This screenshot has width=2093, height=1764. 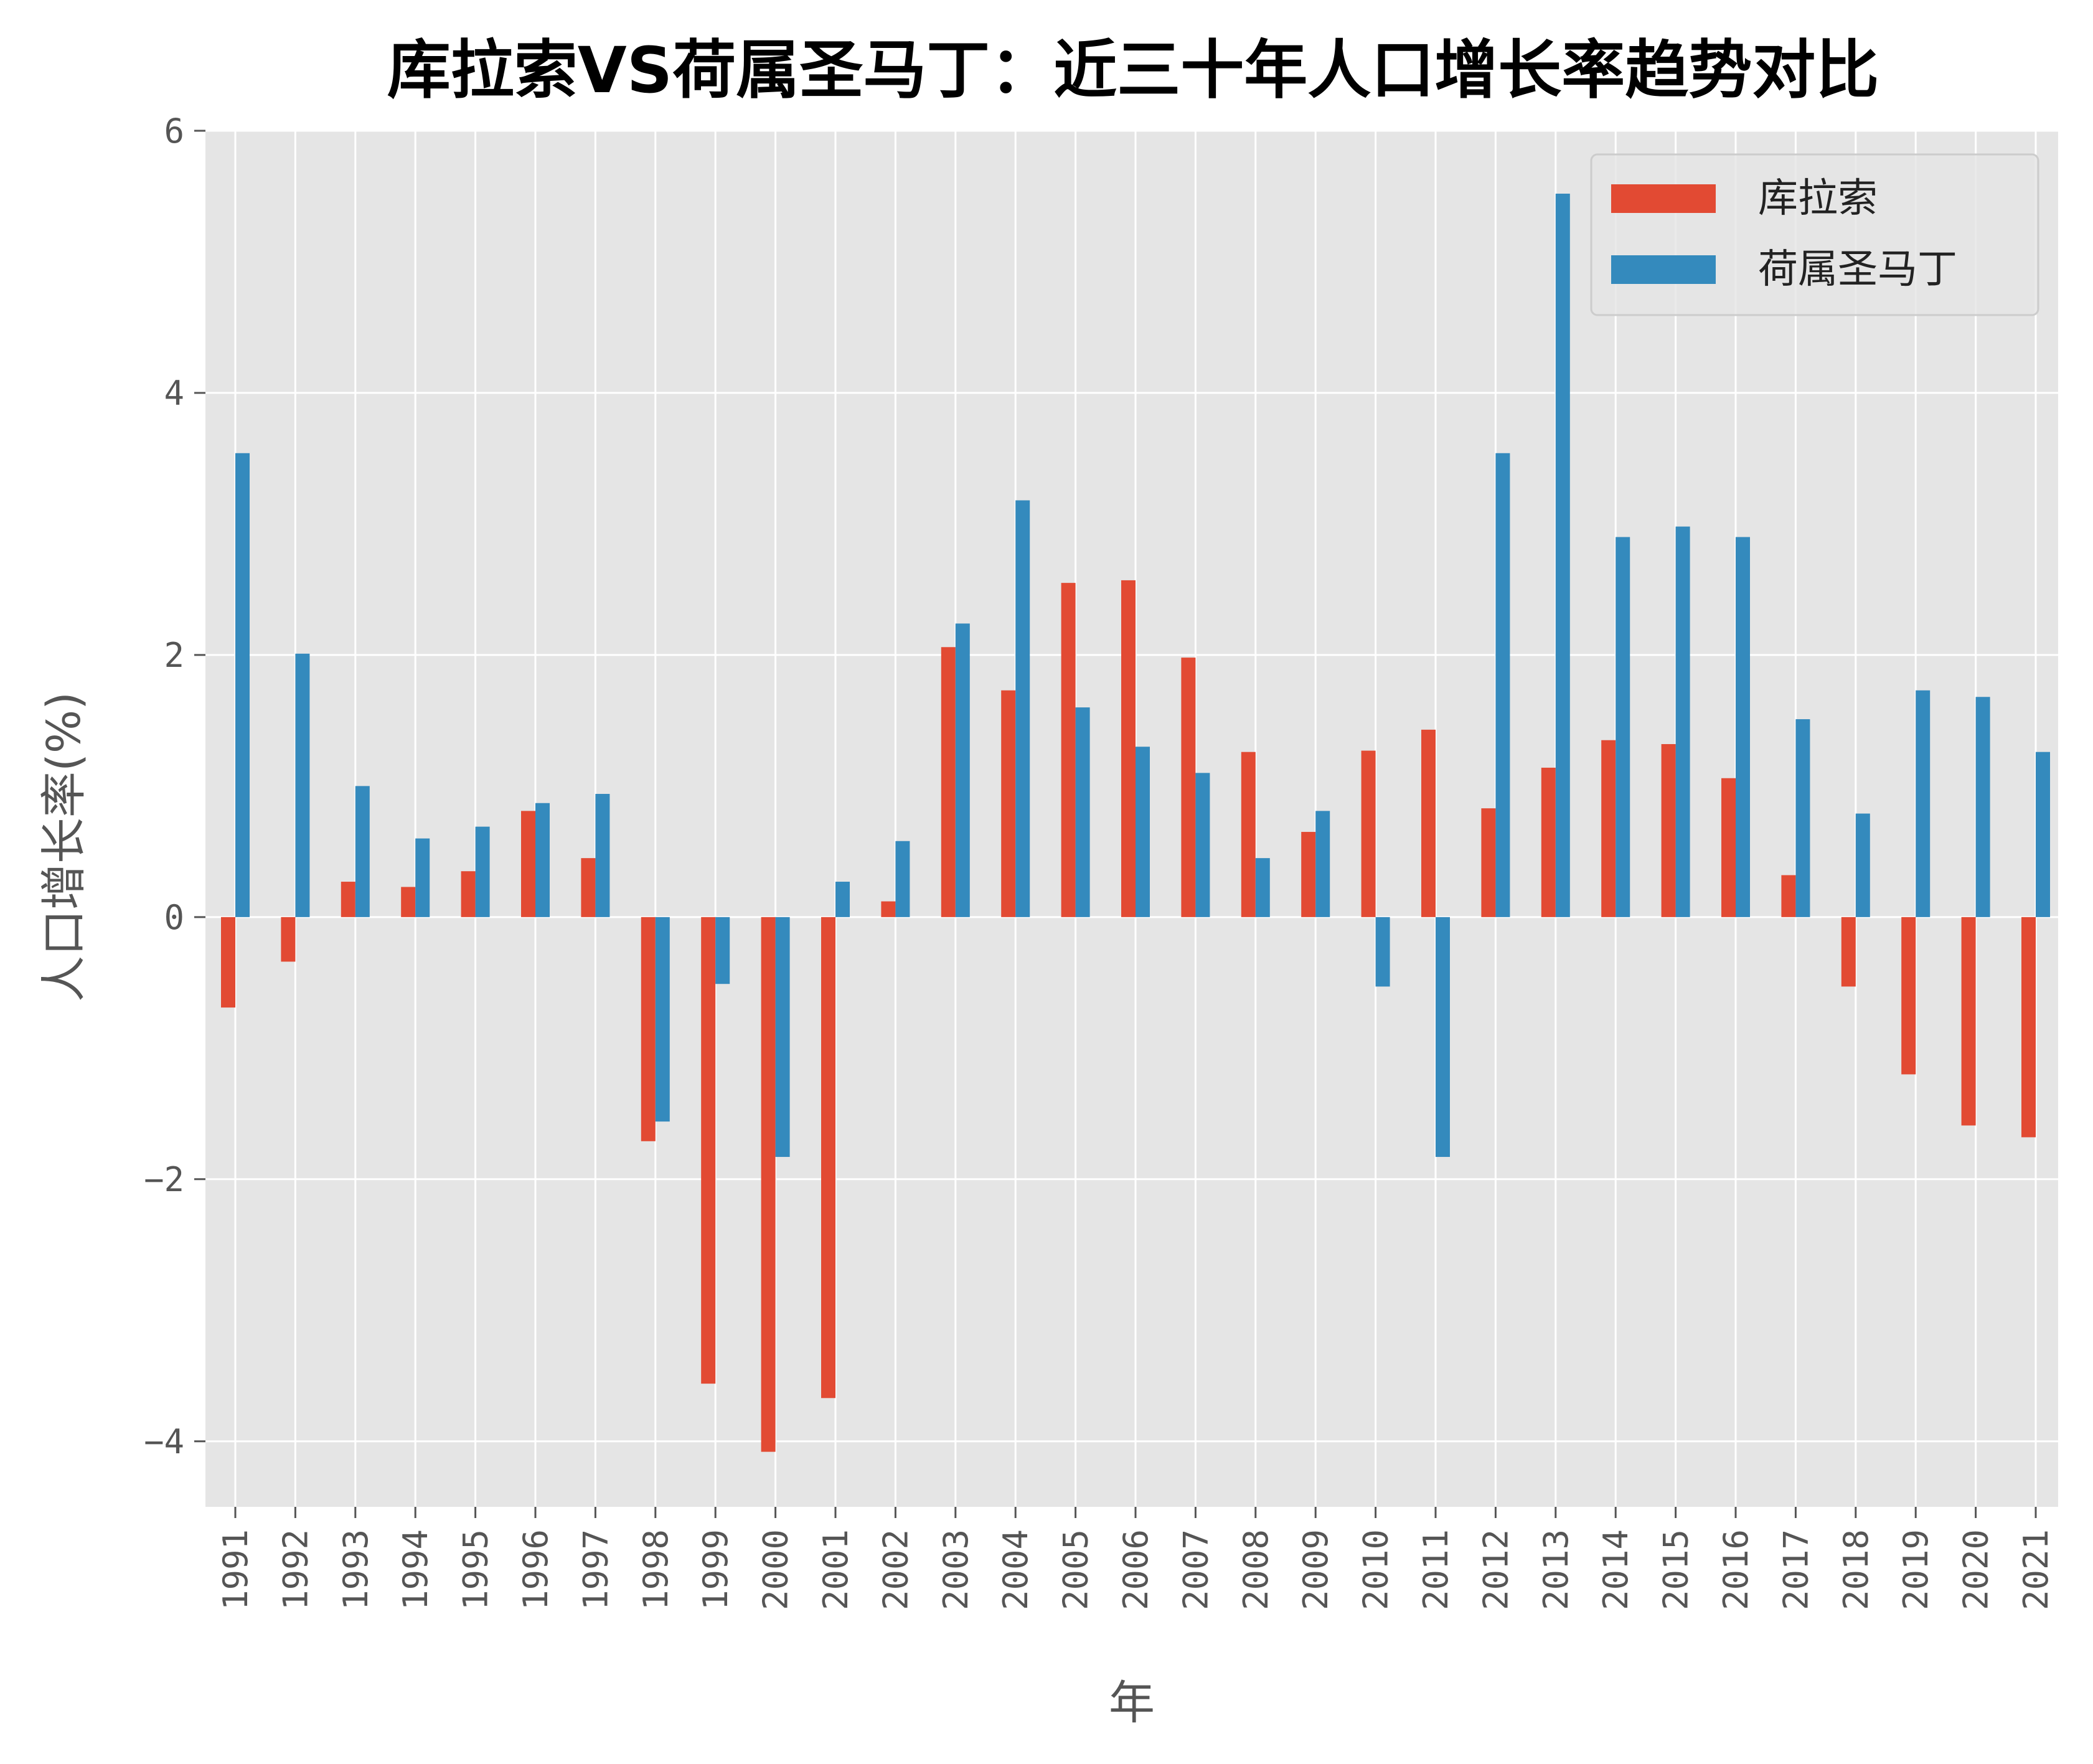 What do you see at coordinates (1615, 1570) in the screenshot?
I see `x-tick-label: 2014` at bounding box center [1615, 1570].